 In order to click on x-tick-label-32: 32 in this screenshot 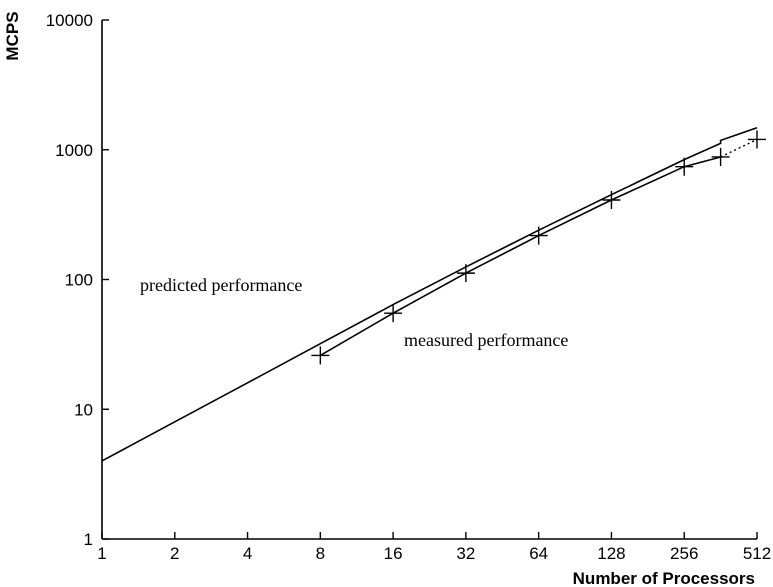, I will do `click(465, 553)`.